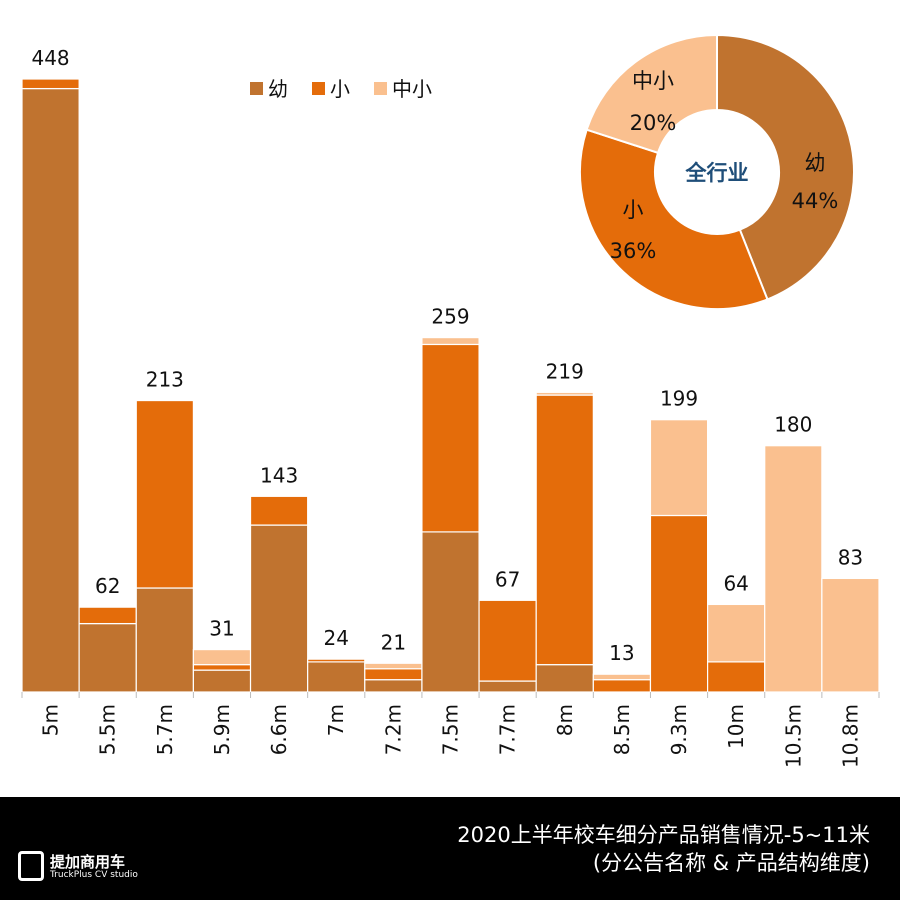  What do you see at coordinates (850, 557) in the screenshot?
I see `data-label: 83` at bounding box center [850, 557].